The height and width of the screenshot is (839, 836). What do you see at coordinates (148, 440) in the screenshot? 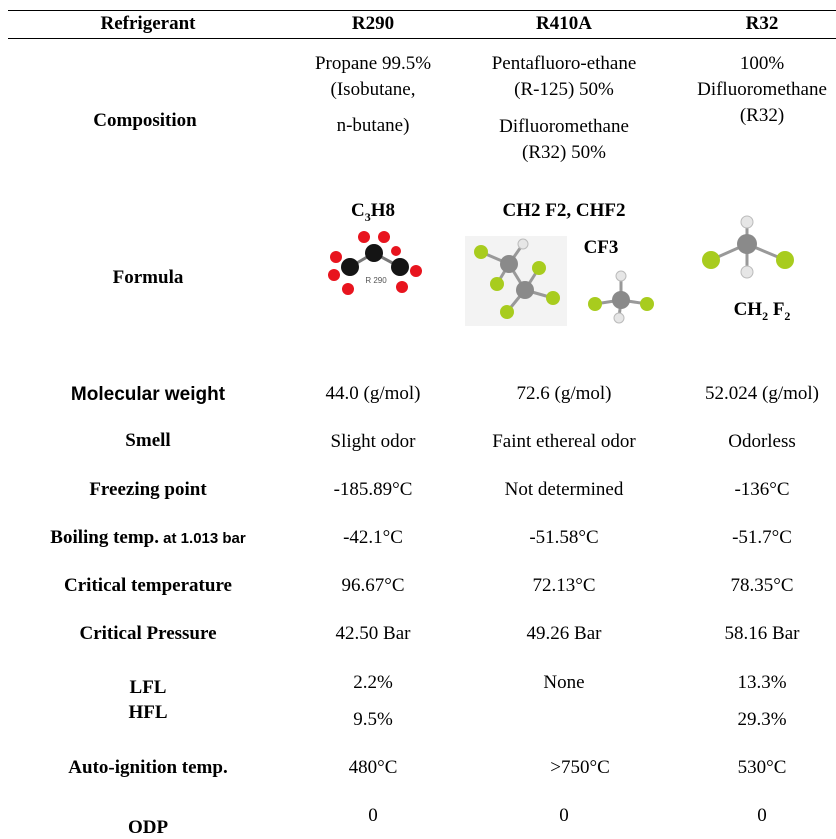
I see `smell-label: Smell` at bounding box center [148, 440].